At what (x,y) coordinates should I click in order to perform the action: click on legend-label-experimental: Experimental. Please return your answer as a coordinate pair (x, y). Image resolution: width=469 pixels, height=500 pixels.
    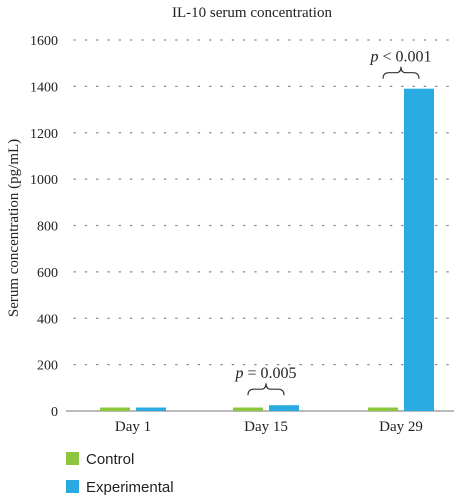
    Looking at the image, I should click on (130, 487).